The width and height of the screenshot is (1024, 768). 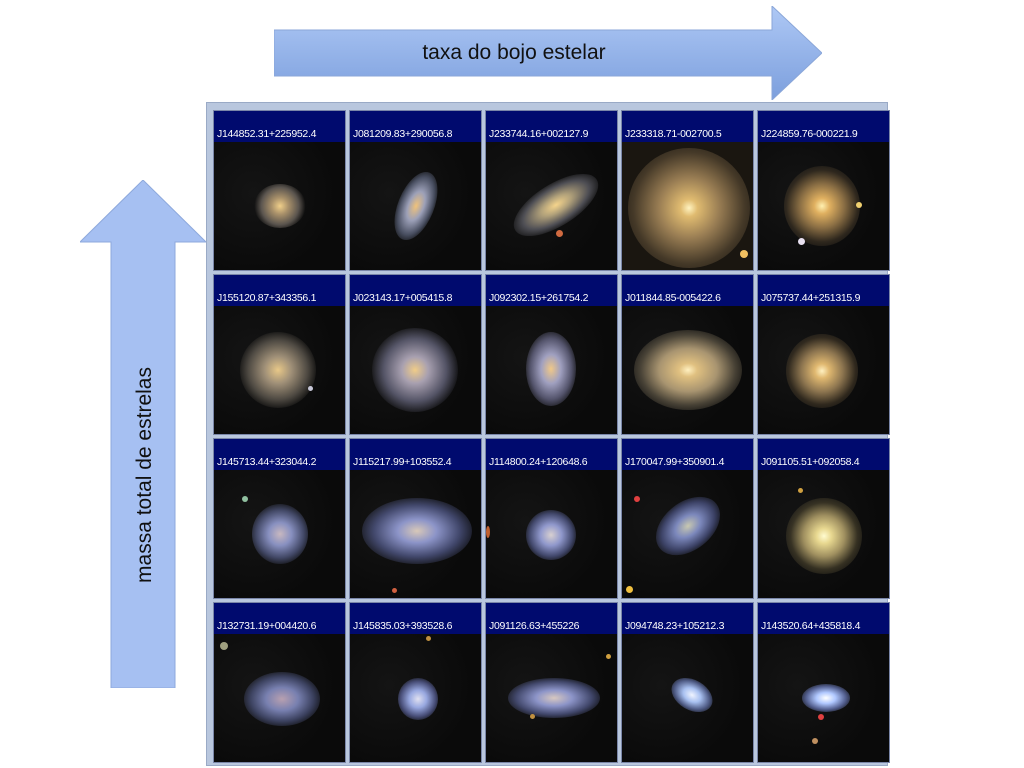 What do you see at coordinates (415, 290) in the screenshot?
I see `galaxy-label-bar: J023143.17+005415.8` at bounding box center [415, 290].